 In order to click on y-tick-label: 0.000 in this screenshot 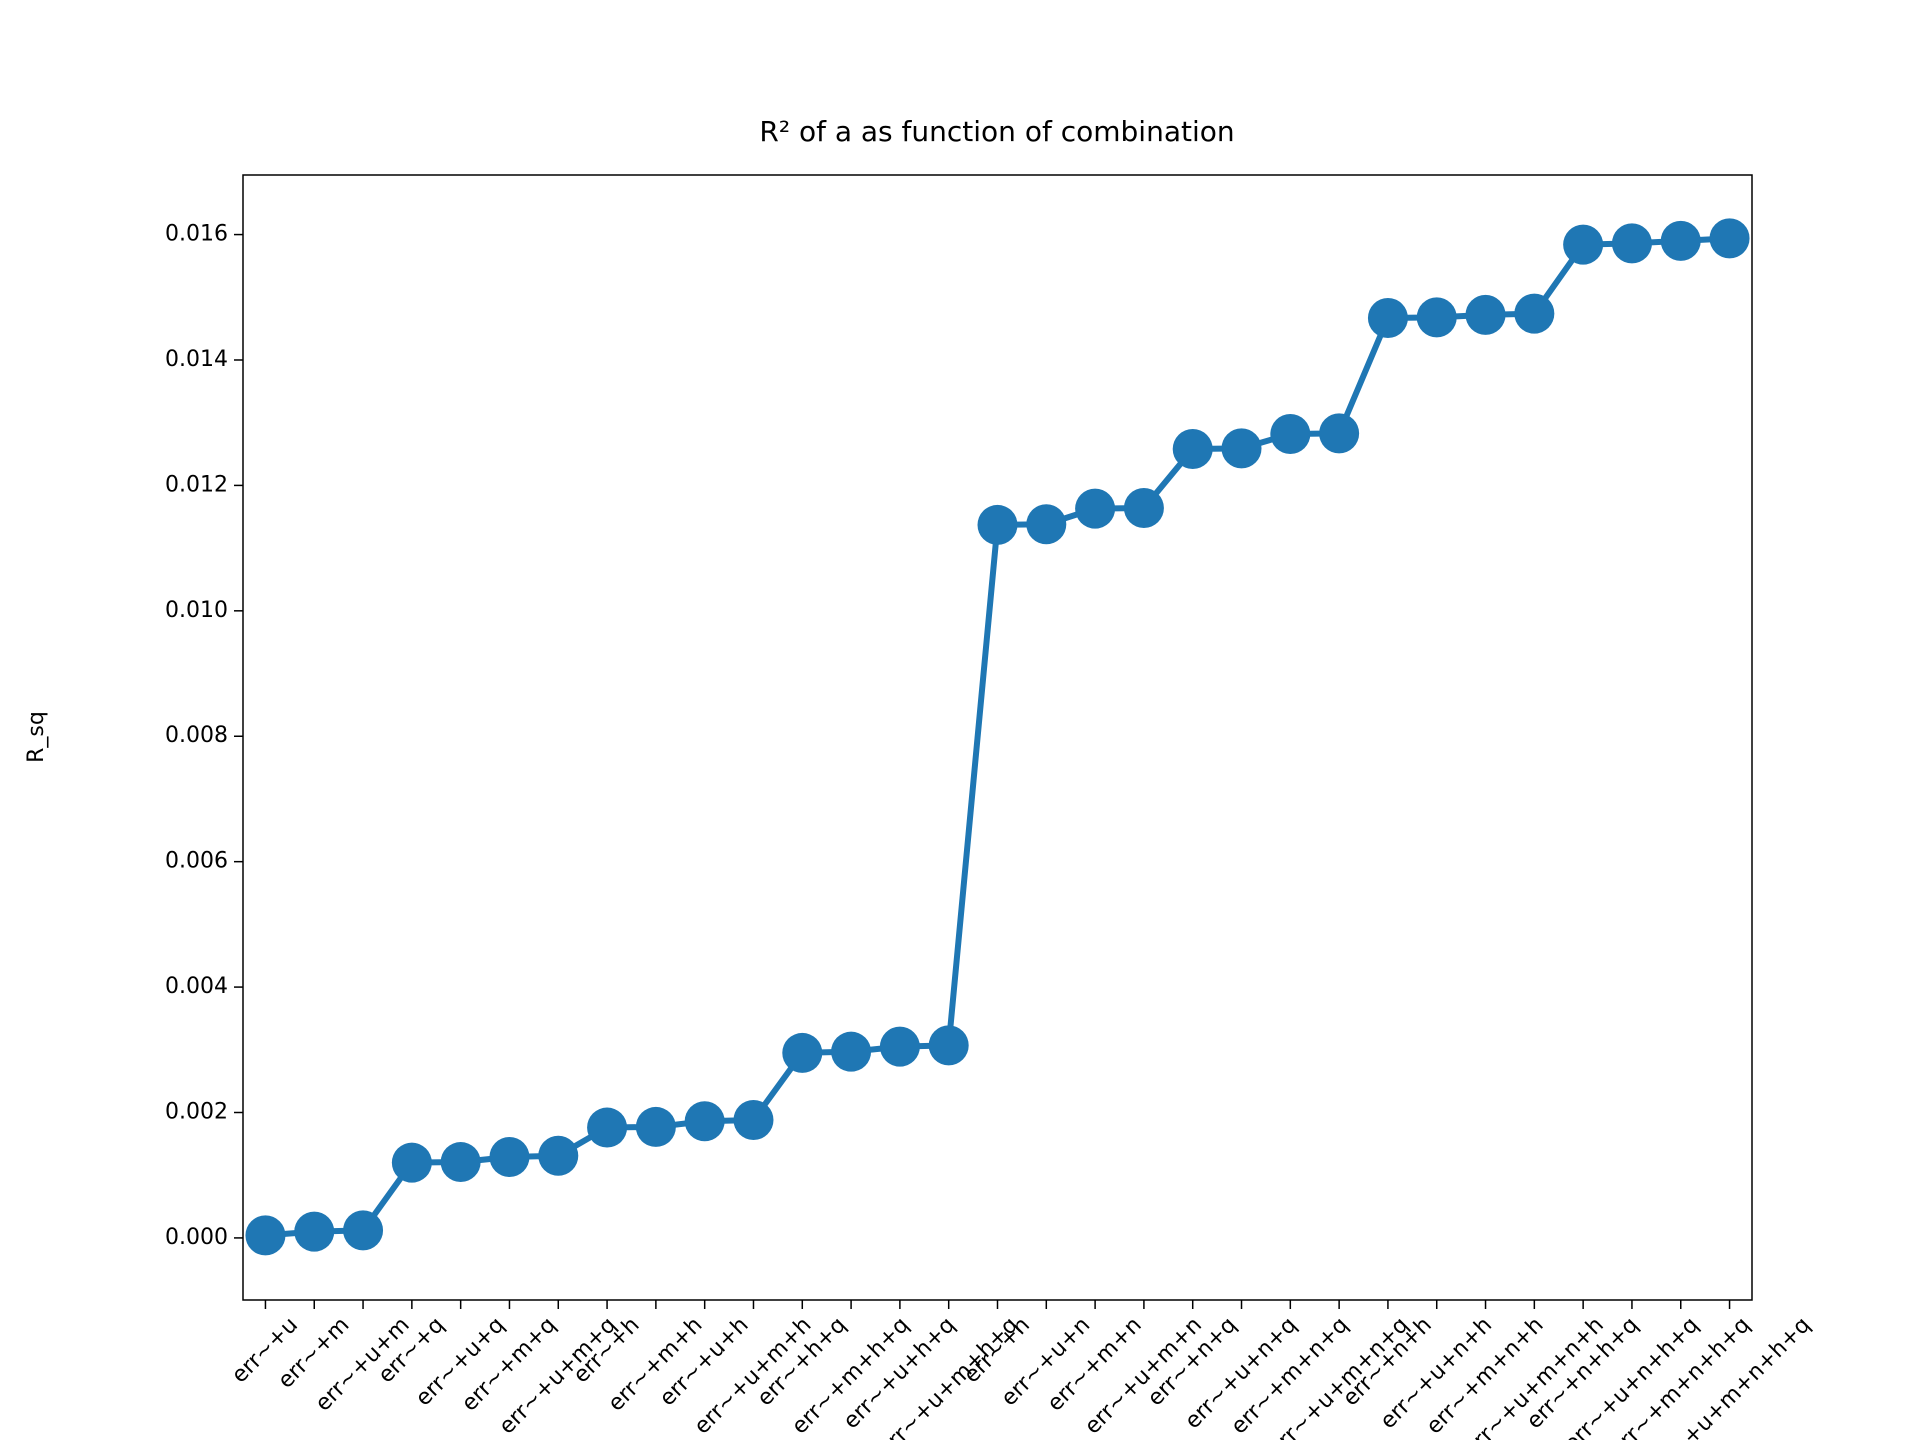, I will do `click(196, 1237)`.